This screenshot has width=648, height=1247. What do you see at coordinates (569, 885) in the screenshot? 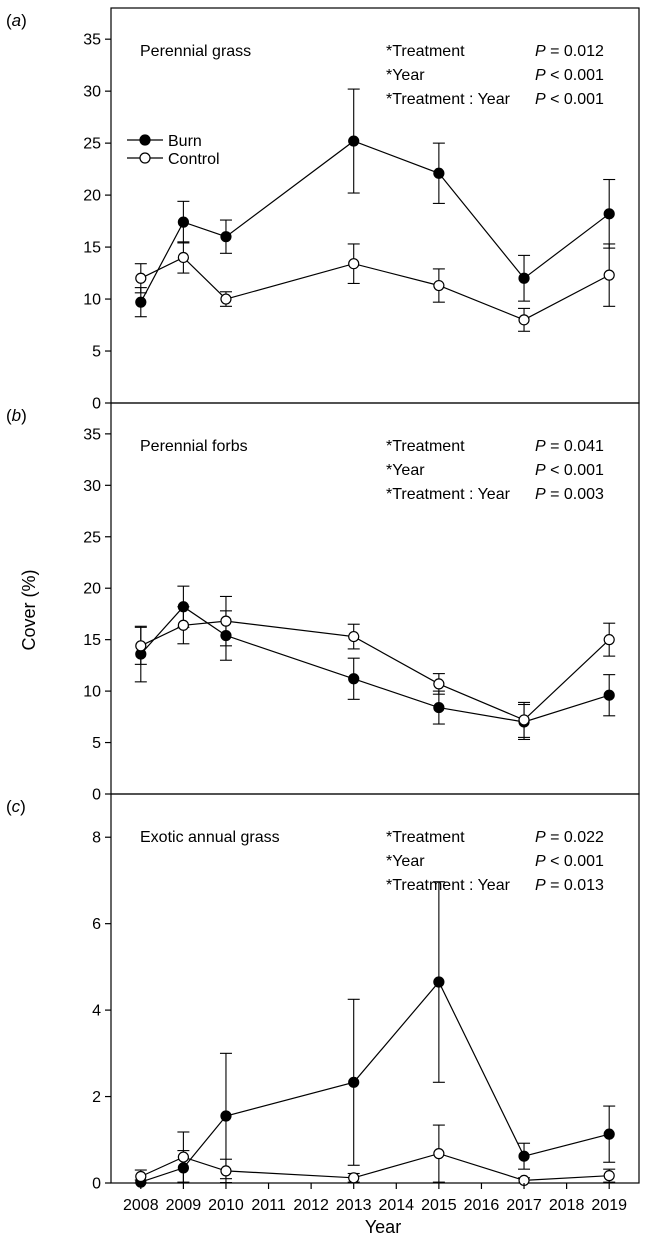
I see `stat-p-value: P = 0.013` at bounding box center [569, 885].